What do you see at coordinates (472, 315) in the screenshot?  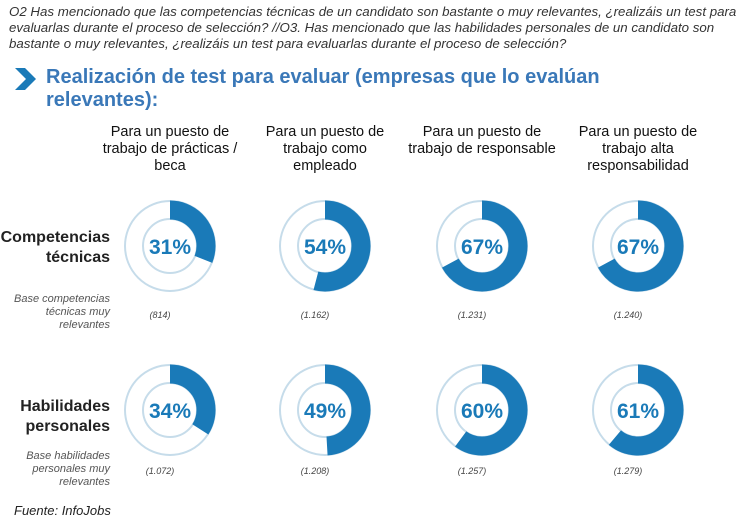 I see `base-count: (1.231)` at bounding box center [472, 315].